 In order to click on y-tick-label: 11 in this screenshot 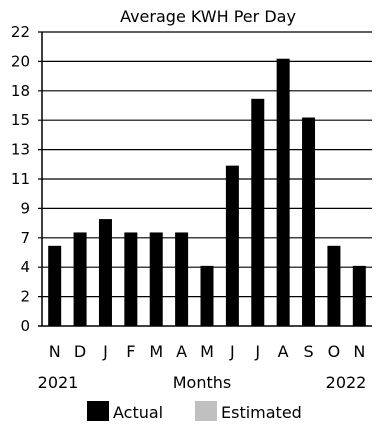, I will do `click(20, 179)`.